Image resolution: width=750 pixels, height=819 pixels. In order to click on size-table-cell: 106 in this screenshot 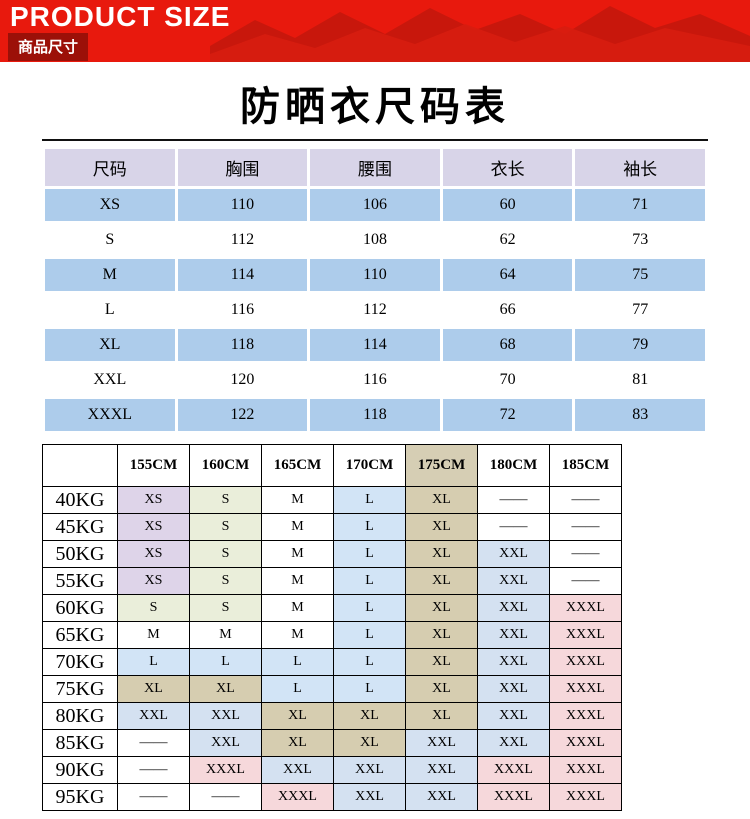, I will do `click(375, 205)`.